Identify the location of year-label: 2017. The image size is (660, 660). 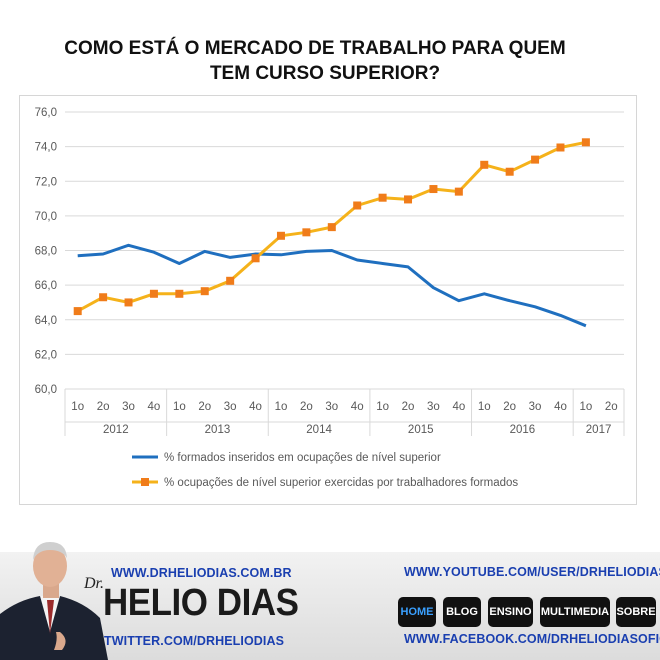
(599, 430).